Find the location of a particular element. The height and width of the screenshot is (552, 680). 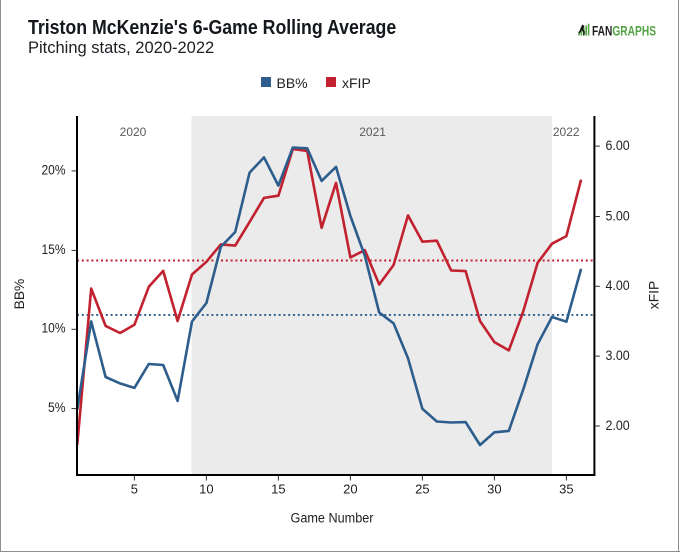

svg-text: 5% is located at coordinates (57, 407).